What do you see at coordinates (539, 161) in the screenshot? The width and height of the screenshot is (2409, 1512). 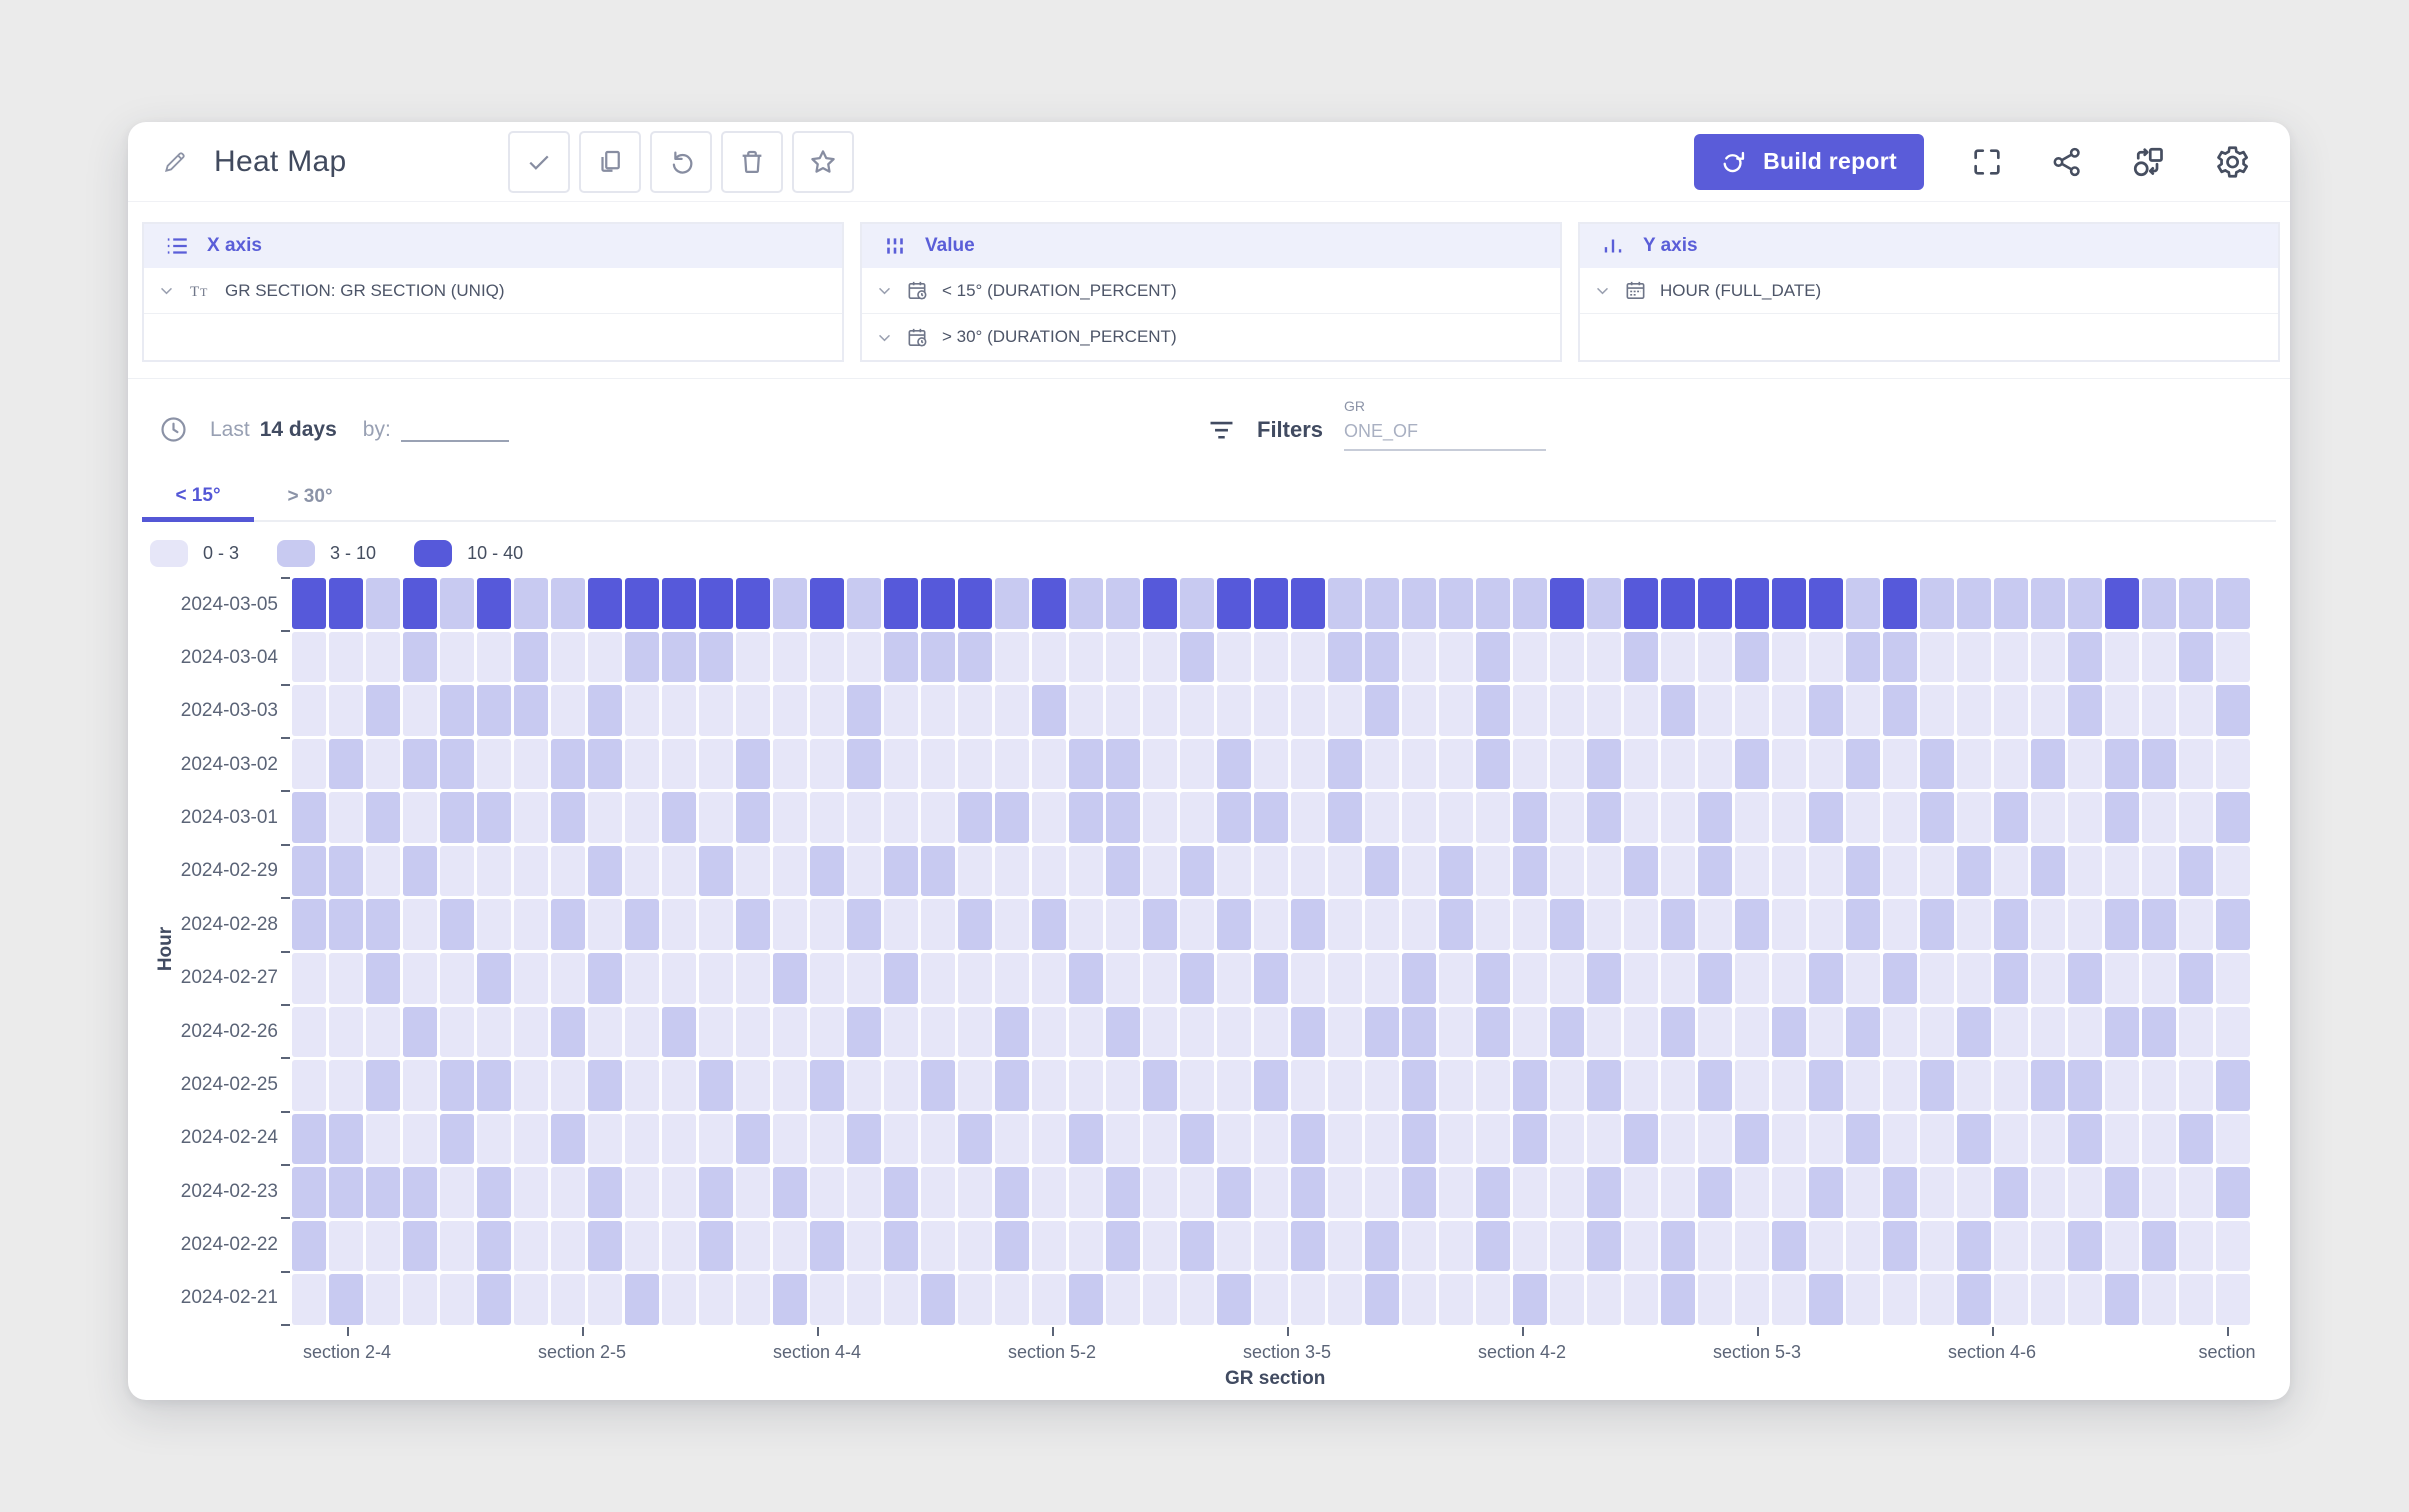 I see `confirm-button` at bounding box center [539, 161].